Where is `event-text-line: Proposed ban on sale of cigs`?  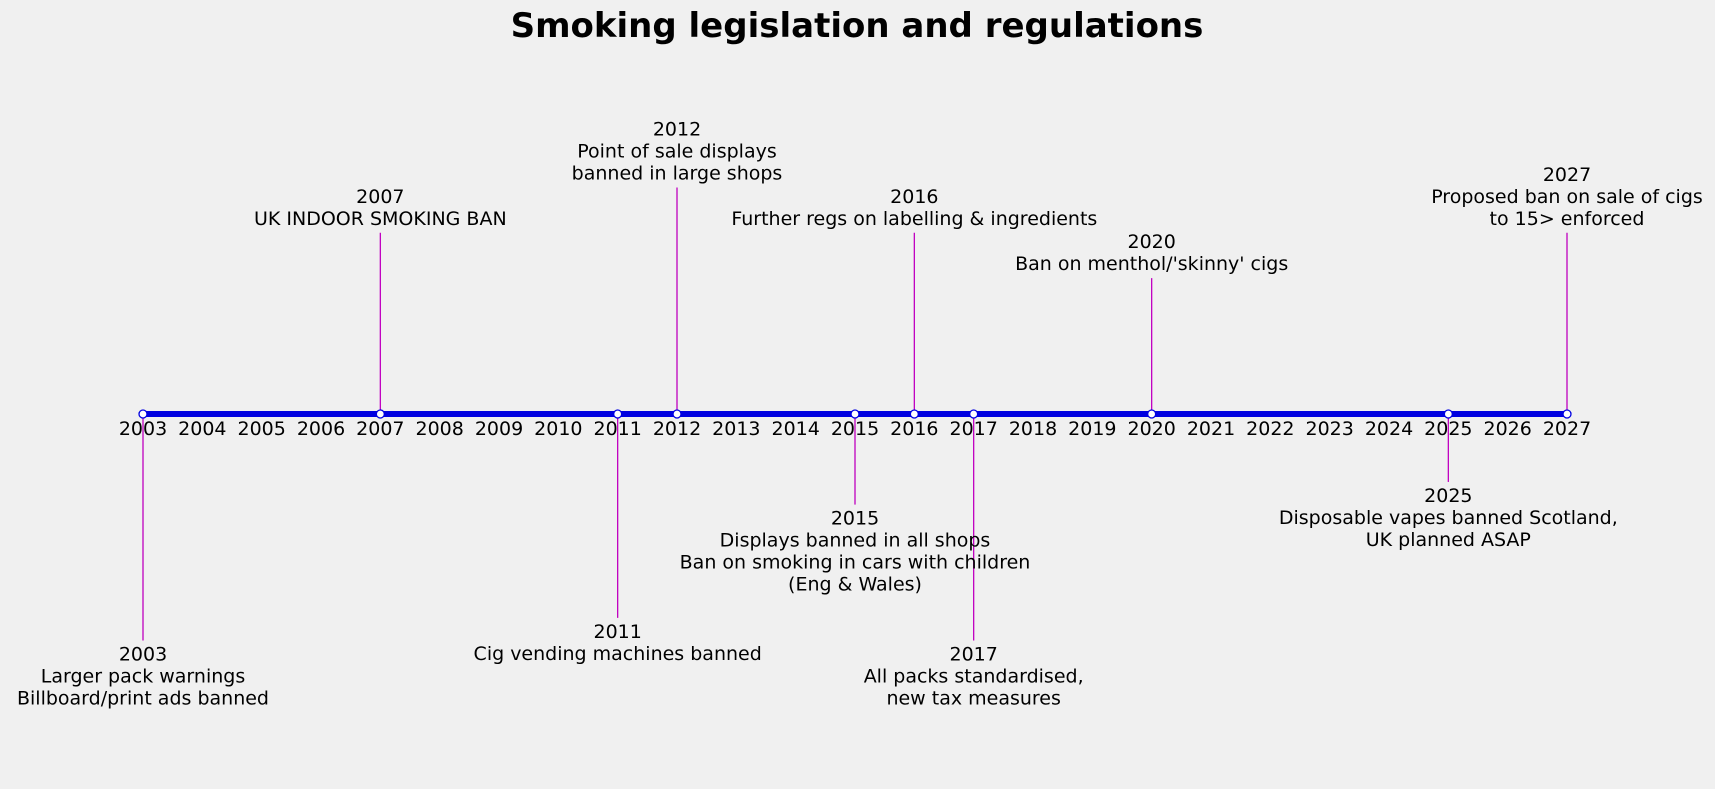
event-text-line: Proposed ban on sale of cigs is located at coordinates (1567, 197).